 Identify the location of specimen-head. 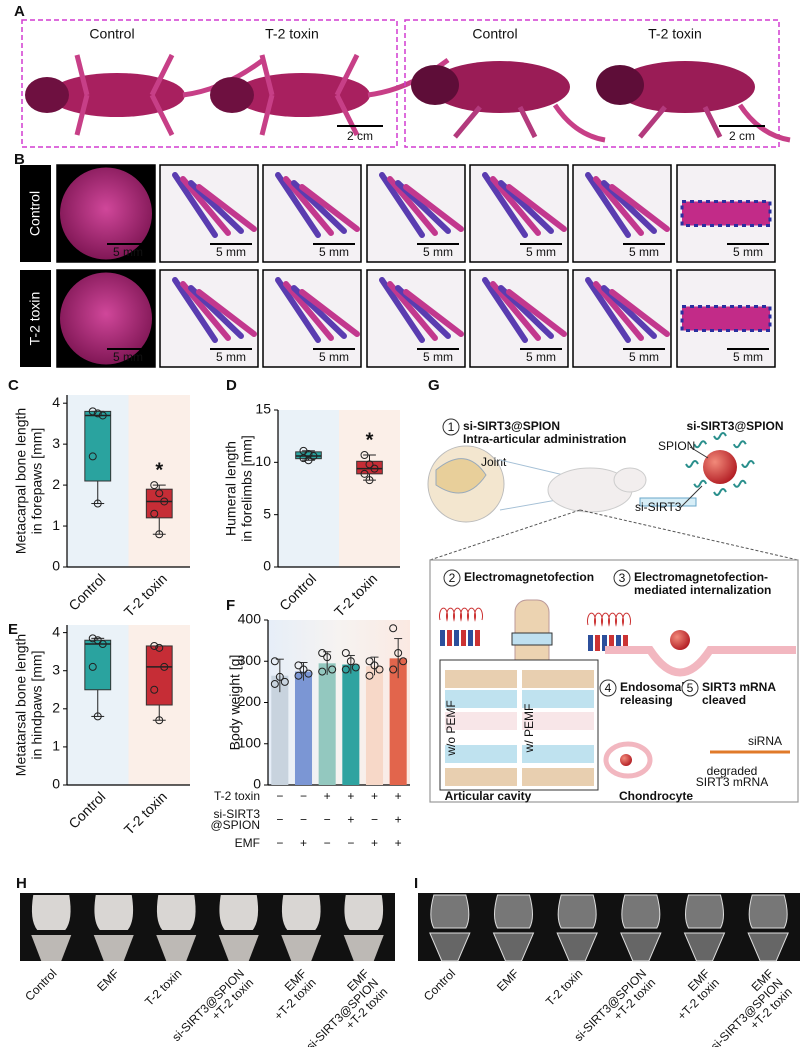
(620, 85).